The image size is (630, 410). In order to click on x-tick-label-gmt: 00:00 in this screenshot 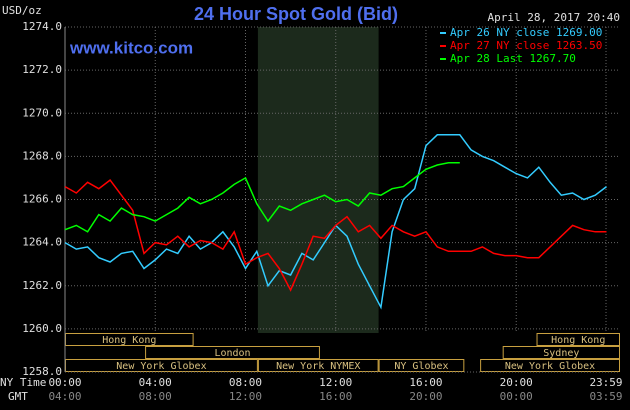, I will do `click(516, 396)`.